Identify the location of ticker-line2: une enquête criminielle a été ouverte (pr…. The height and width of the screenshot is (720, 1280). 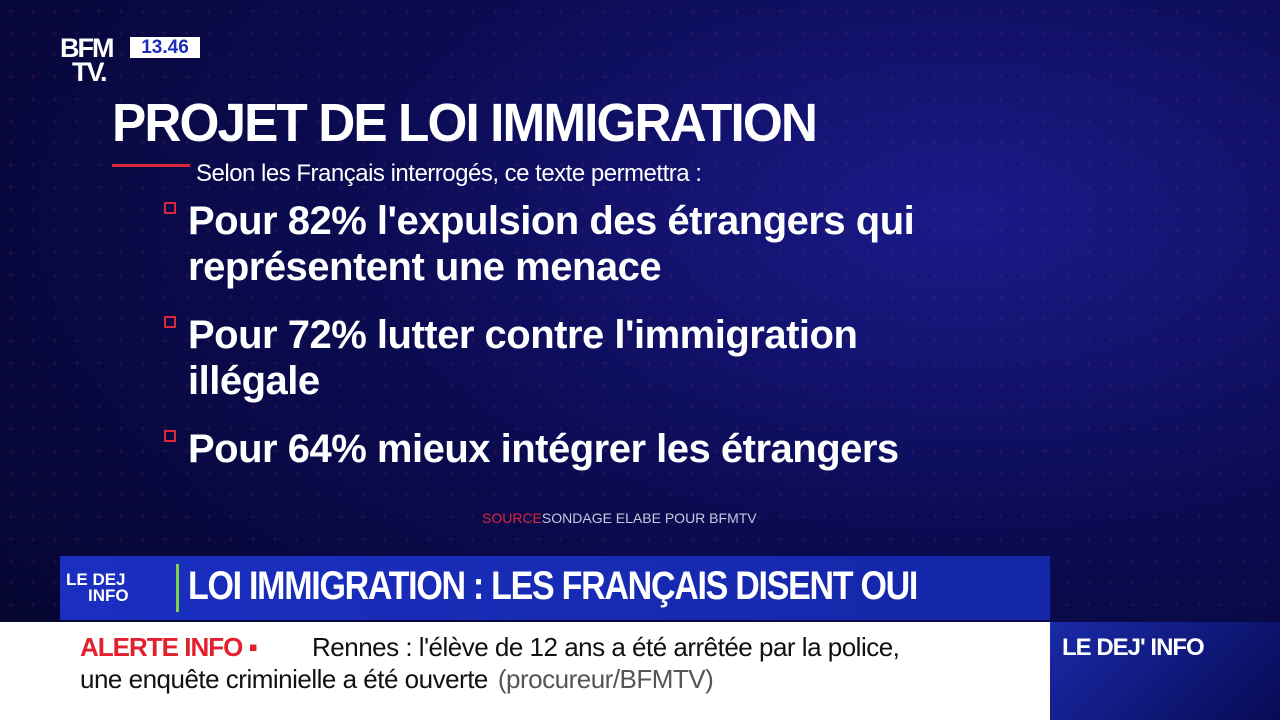
(397, 679).